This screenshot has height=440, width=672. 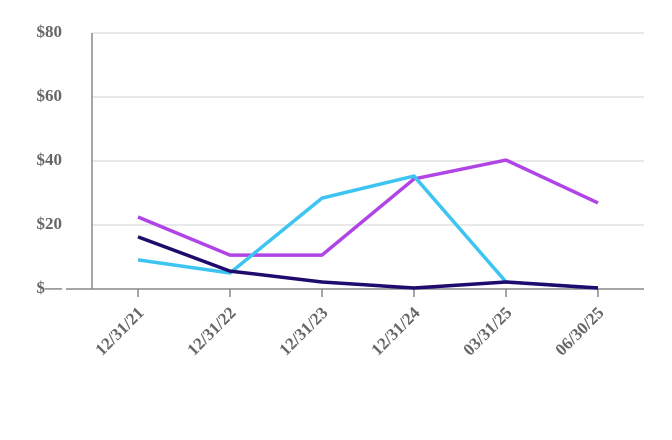 I want to click on line-series, so click(x=368, y=262).